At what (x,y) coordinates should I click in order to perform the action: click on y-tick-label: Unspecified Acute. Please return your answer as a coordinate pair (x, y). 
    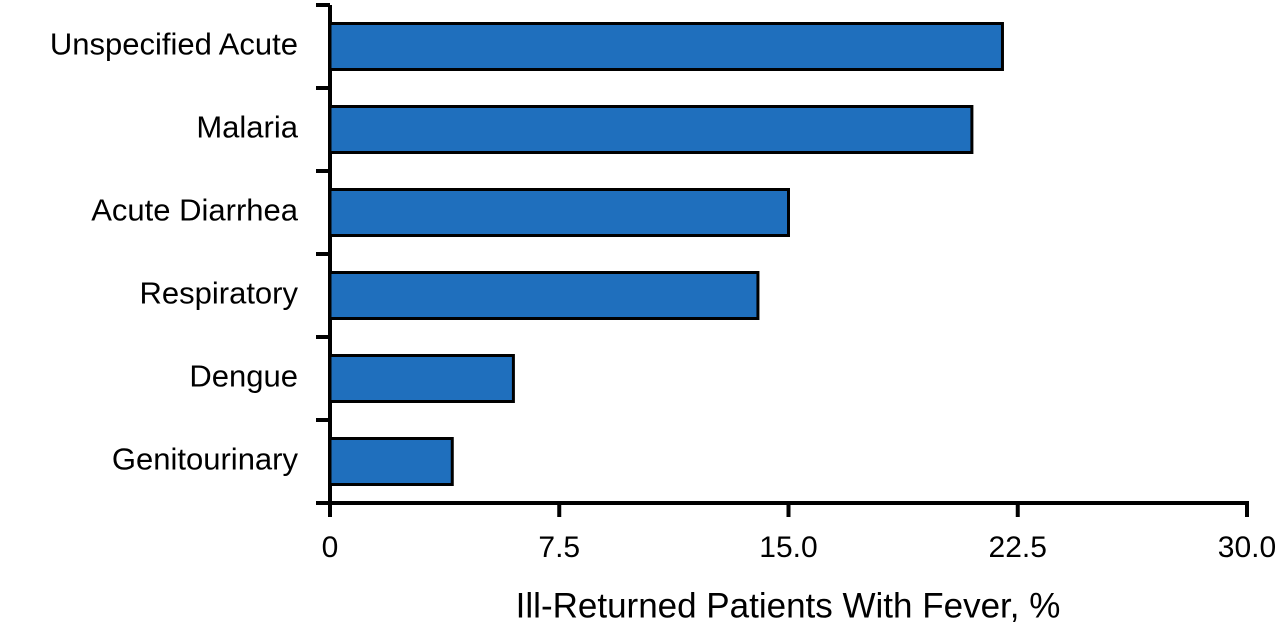
    Looking at the image, I should click on (174, 44).